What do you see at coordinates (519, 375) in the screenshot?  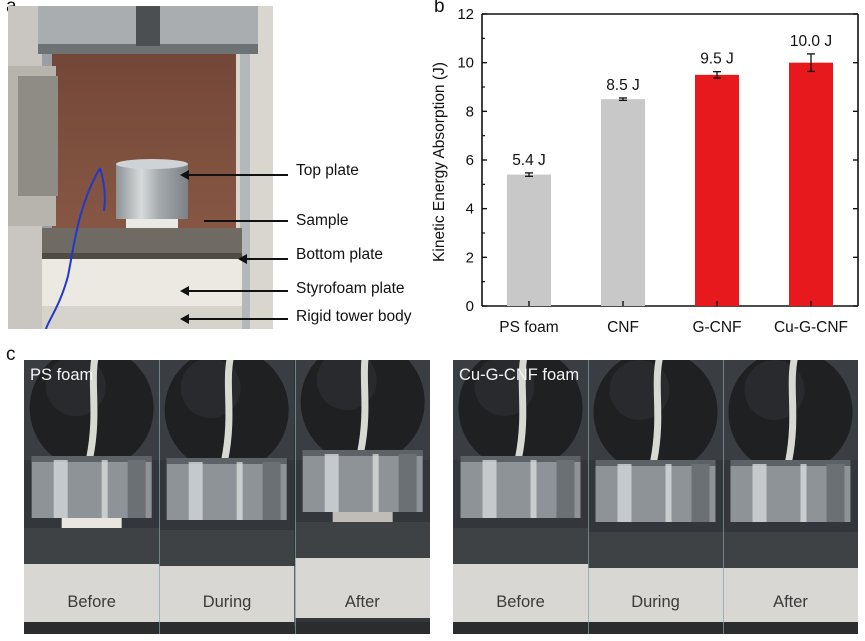 I see `cu-g-cnf-title: Cu-G-CNF foam` at bounding box center [519, 375].